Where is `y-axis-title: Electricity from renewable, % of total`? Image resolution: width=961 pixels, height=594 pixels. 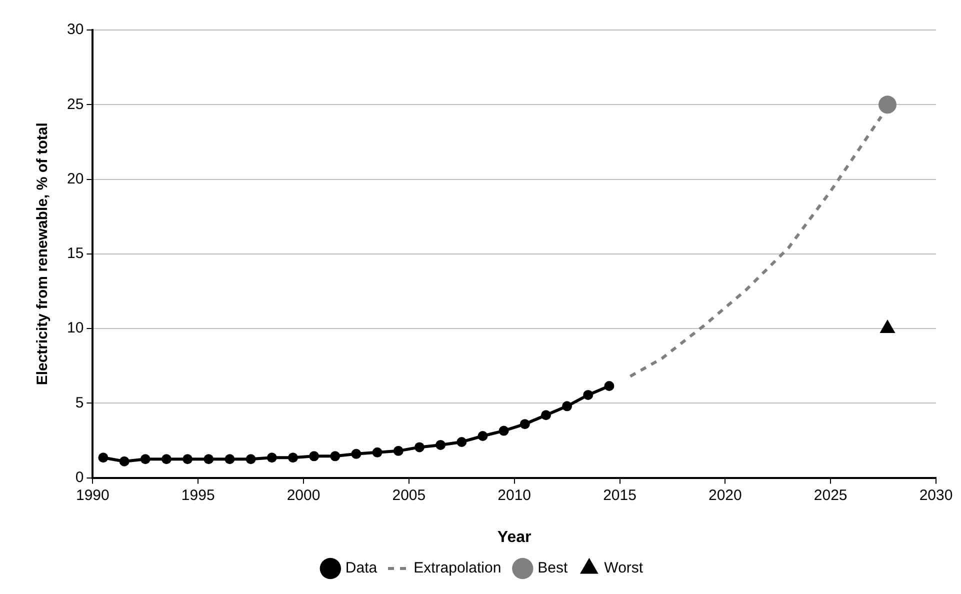 y-axis-title: Electricity from renewable, % of total is located at coordinates (43, 254).